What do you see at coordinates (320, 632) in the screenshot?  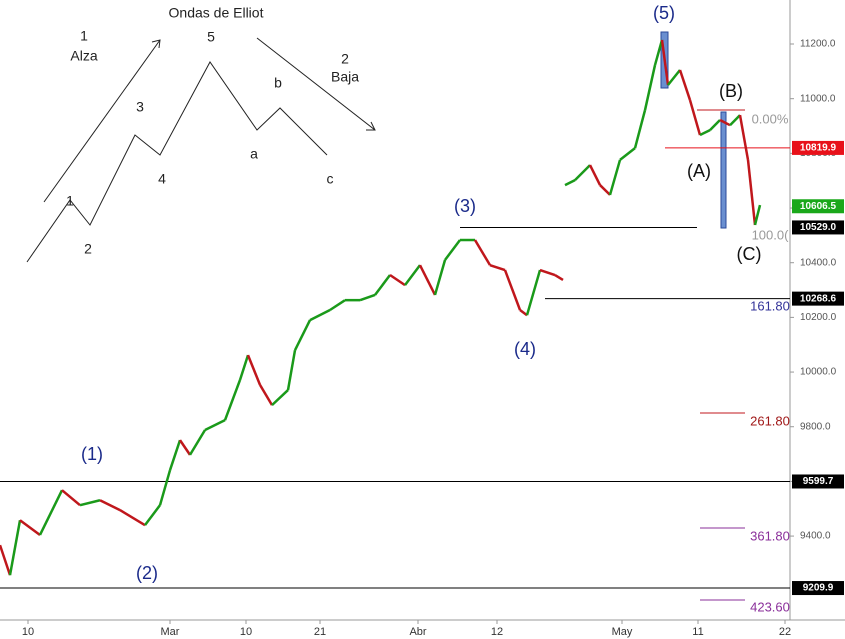 I see `x-tick-label: 21` at bounding box center [320, 632].